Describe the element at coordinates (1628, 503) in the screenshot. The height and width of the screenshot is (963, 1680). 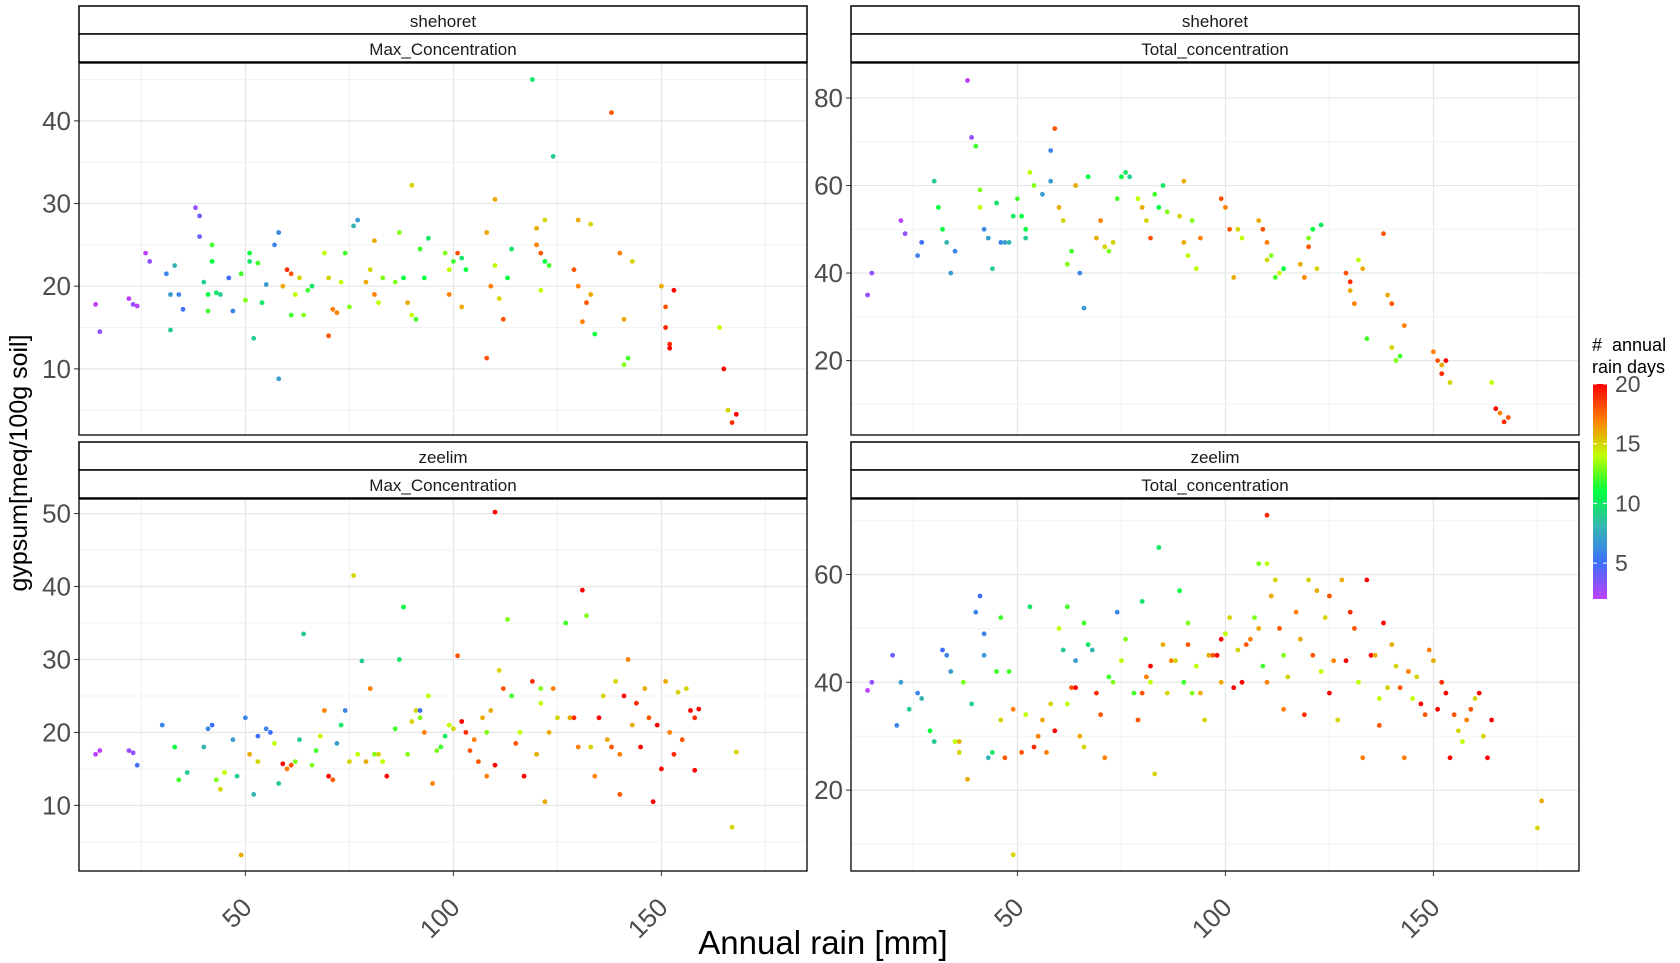
I see `legend-tick-label: 10` at that location.